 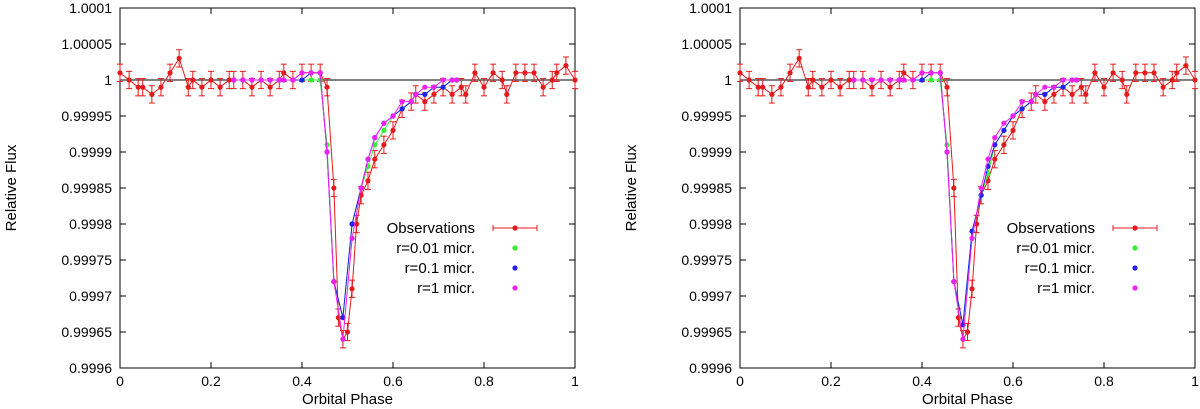 What do you see at coordinates (90, 368) in the screenshot?
I see `y-tick-label: 0.9996` at bounding box center [90, 368].